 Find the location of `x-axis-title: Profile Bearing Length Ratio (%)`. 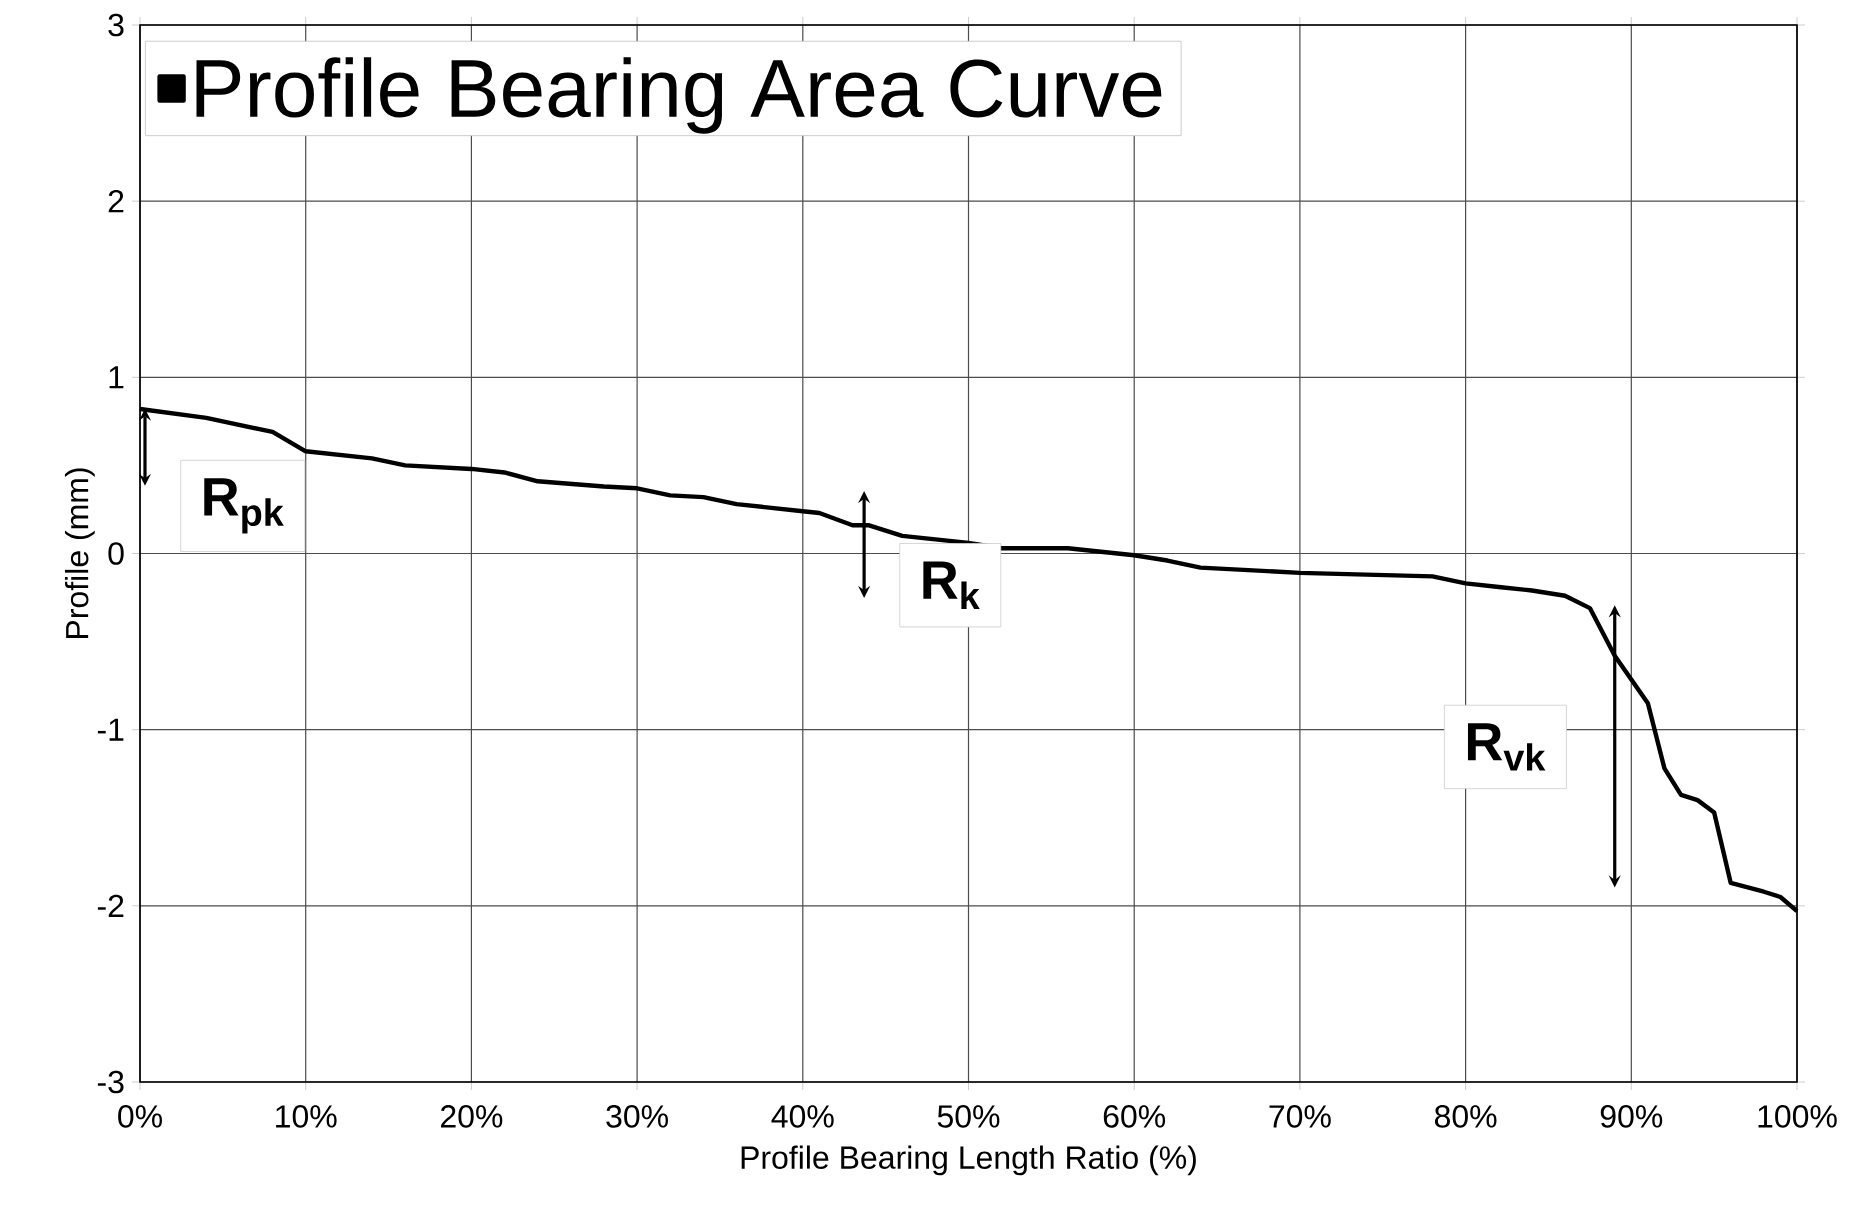

x-axis-title: Profile Bearing Length Ratio (%) is located at coordinates (968, 1160).